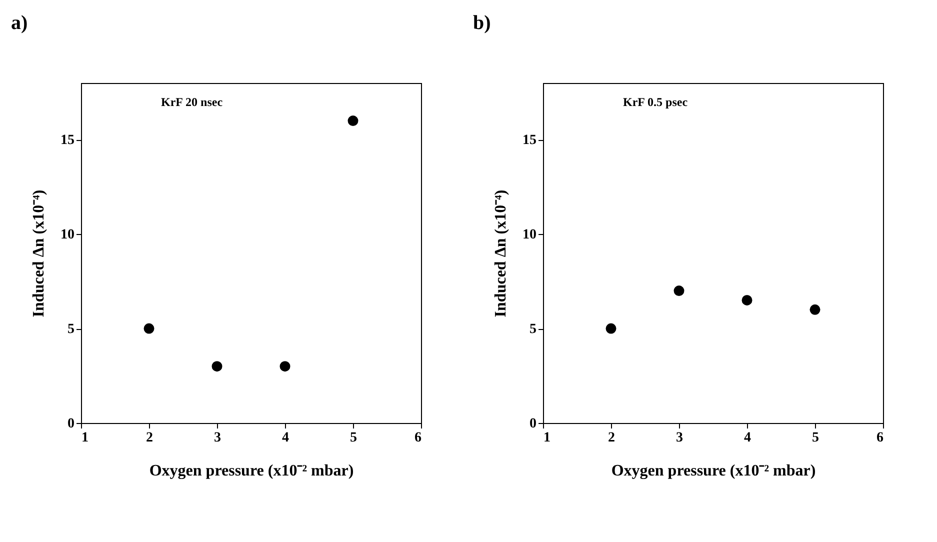 The height and width of the screenshot is (542, 937). I want to click on annotation: KrF 0.5 psec, so click(655, 102).